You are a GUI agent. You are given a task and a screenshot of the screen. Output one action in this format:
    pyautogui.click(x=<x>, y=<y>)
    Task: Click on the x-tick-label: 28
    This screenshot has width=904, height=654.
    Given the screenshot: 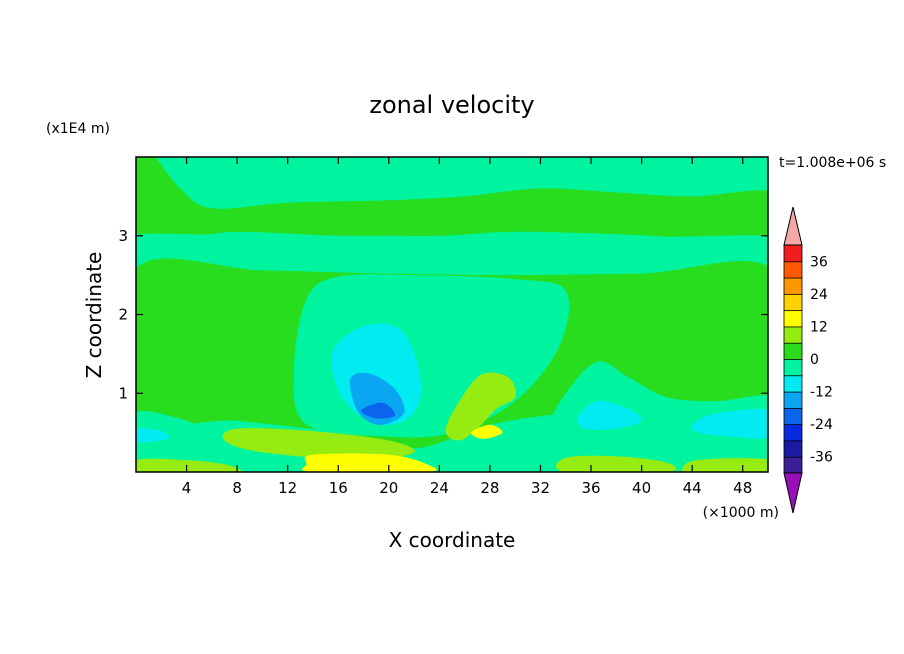 What is the action you would take?
    pyautogui.click(x=489, y=488)
    